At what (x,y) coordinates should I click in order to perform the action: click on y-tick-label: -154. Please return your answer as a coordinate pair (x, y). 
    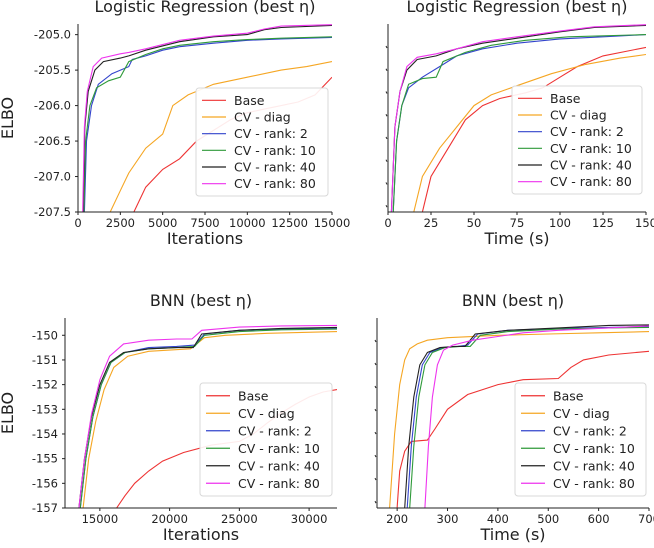
    Looking at the image, I should click on (45, 434).